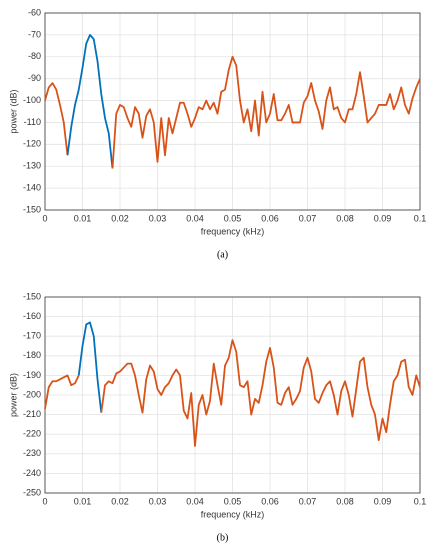 The width and height of the screenshot is (437, 550). What do you see at coordinates (32, 122) in the screenshot?
I see `y-tick-label: -110` at bounding box center [32, 122].